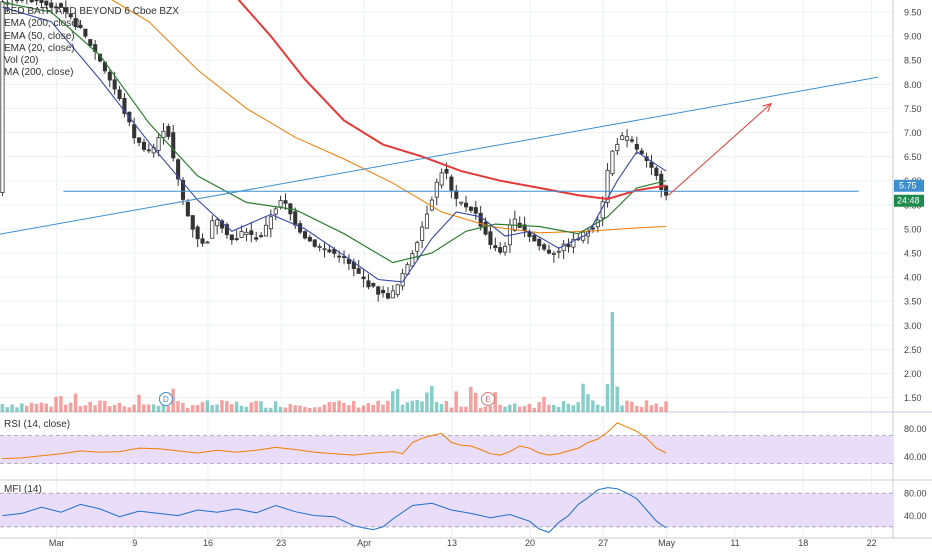 Image resolution: width=932 pixels, height=555 pixels. Describe the element at coordinates (91, 37) in the screenshot. I see `legend-ema50: EMA (50, close)` at that location.